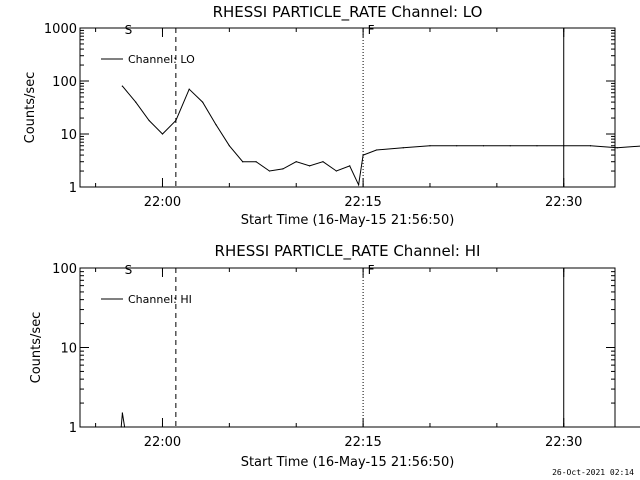 This screenshot has width=640, height=480. Describe the element at coordinates (348, 12) in the screenshot. I see `chart-title: RHESSI PARTICLE_RATE Channel: LO` at that location.